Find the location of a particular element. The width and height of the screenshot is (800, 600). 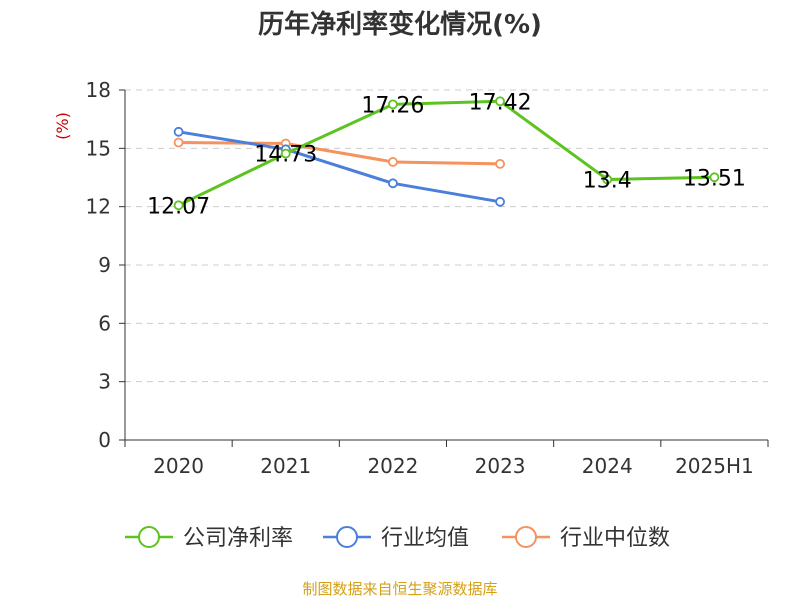

legend-item: 行业均值 is located at coordinates (396, 538).